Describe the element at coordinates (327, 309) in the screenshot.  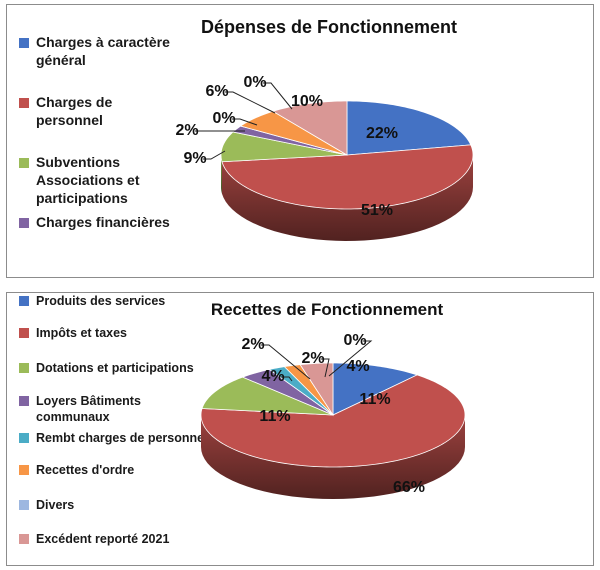
I see `chart-title: Recettes de Fonctionnement` at that location.